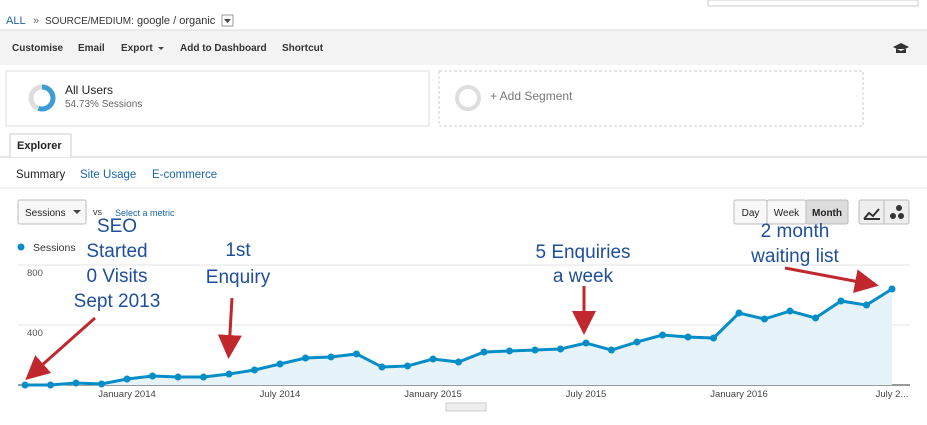  I want to click on tab, so click(40, 145).